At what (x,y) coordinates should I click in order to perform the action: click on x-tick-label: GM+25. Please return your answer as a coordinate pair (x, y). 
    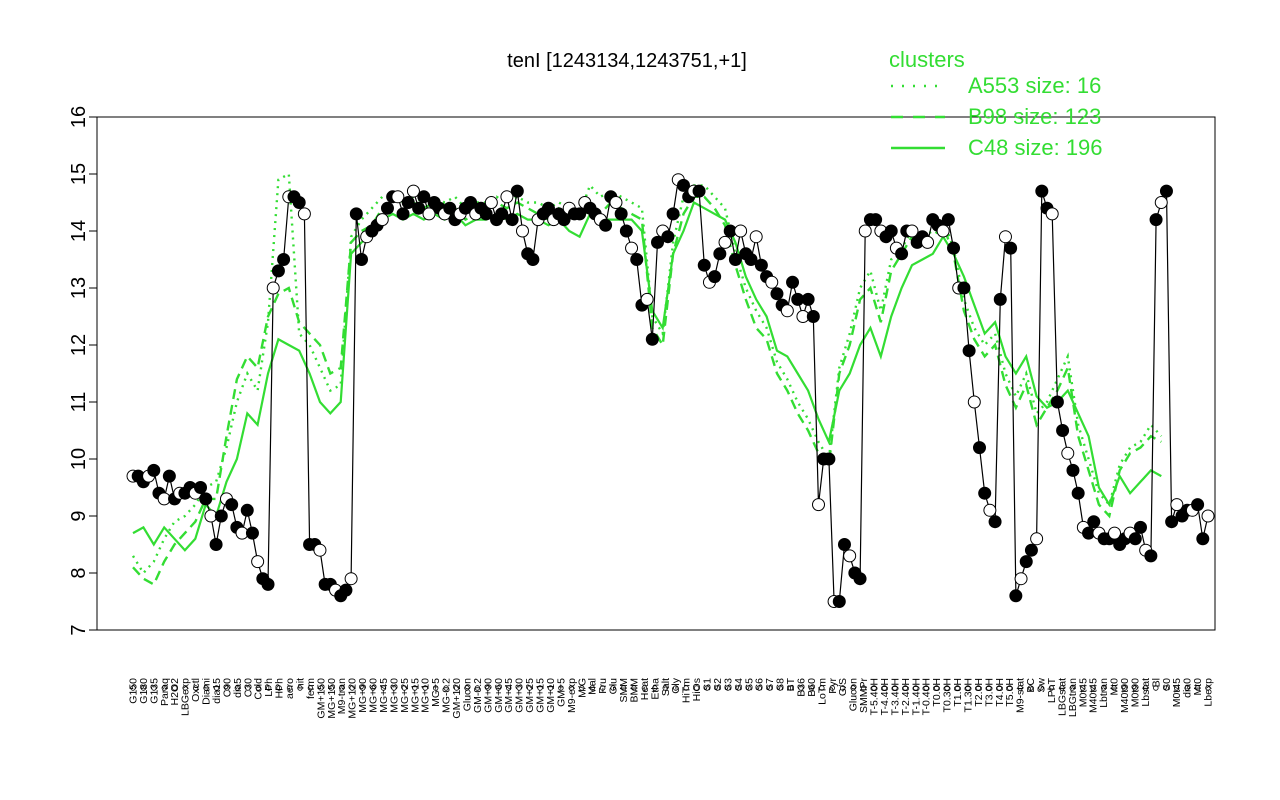
    Looking at the image, I should click on (530, 695).